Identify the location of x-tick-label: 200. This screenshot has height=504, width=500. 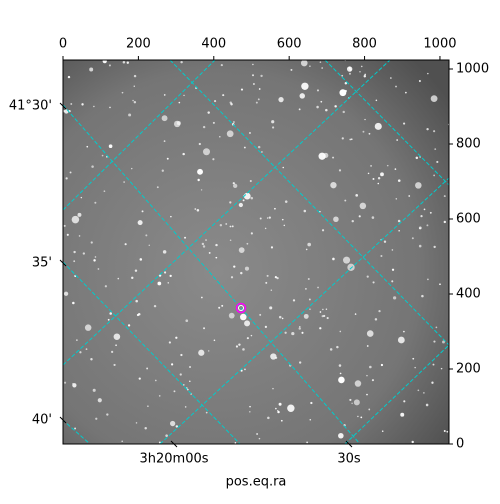
(138, 44).